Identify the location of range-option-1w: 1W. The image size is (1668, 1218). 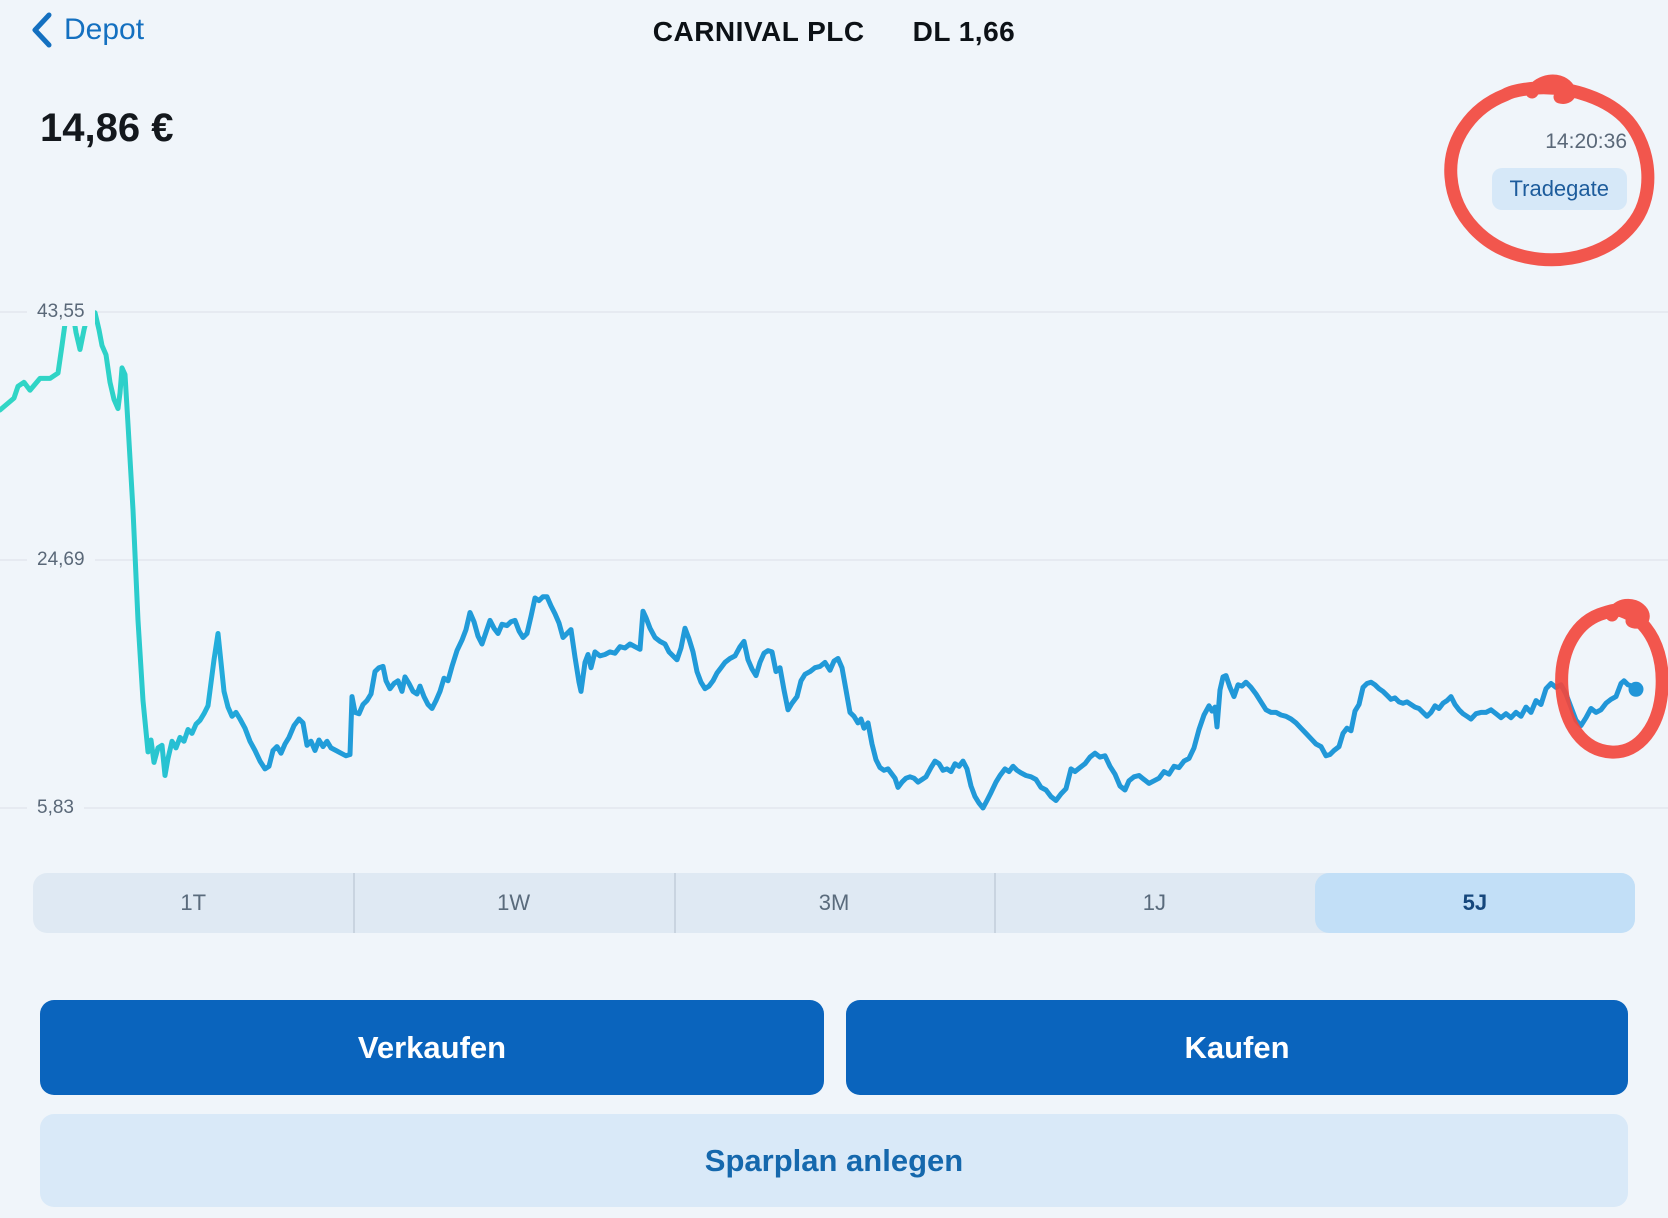
(513, 903).